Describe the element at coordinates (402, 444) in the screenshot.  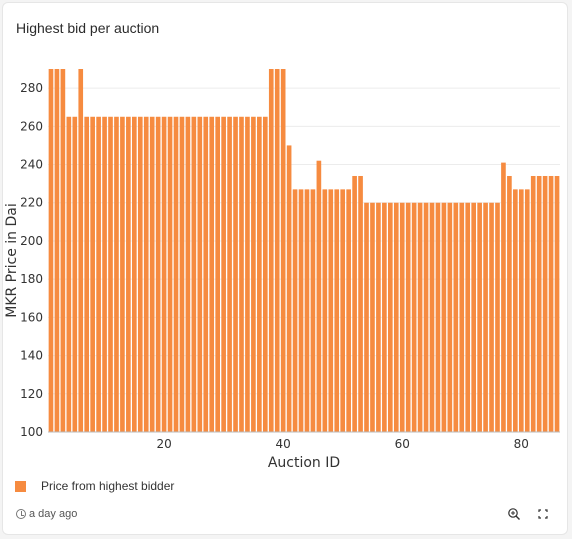
I see `x-tick-label: 60` at that location.